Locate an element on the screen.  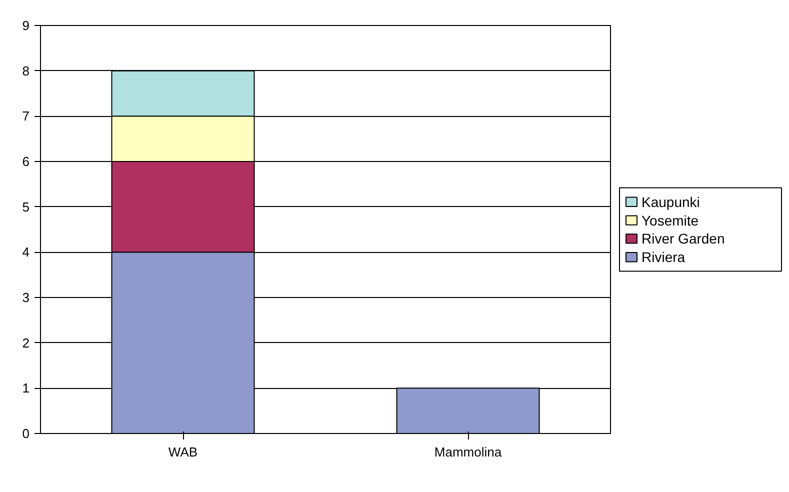
x-tick-label: WAB is located at coordinates (183, 452).